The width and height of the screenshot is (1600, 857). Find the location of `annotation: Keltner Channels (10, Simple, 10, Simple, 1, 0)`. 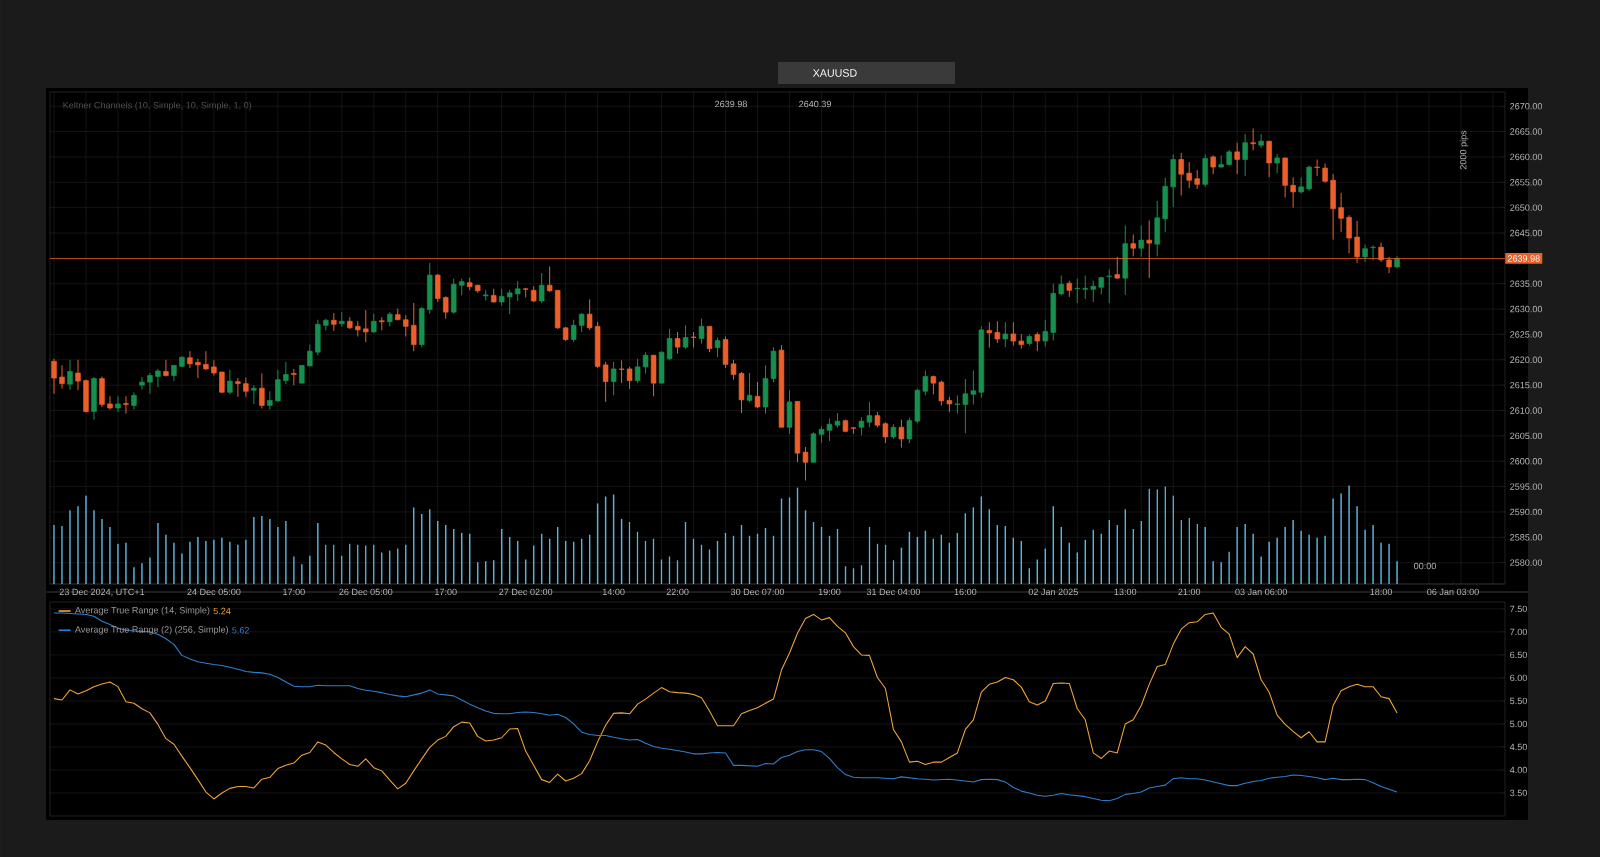

annotation: Keltner Channels (10, Simple, 10, Simple, 1, 0) is located at coordinates (157, 106).